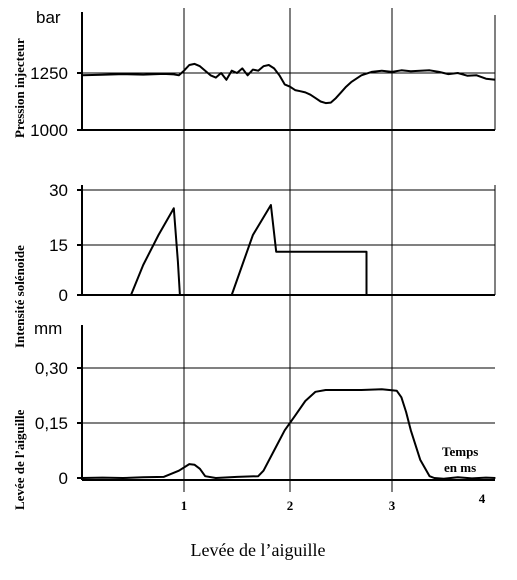 The width and height of the screenshot is (517, 580). I want to click on lift-tick-030: 0,30, so click(51, 368).